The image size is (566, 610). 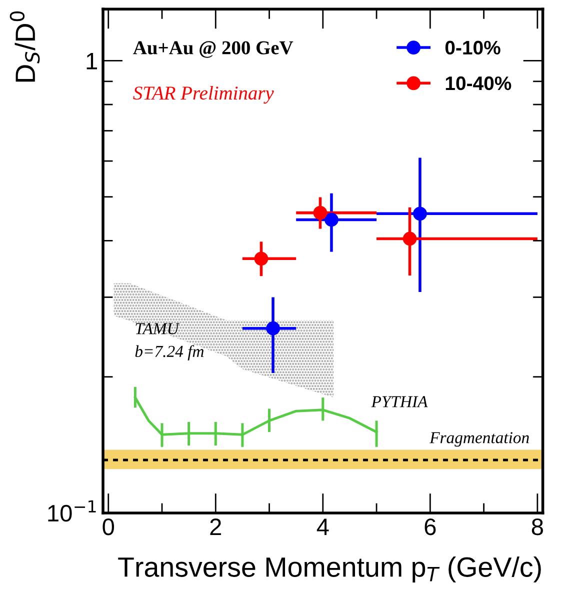 I want to click on annotation: TAMU, so click(x=158, y=328).